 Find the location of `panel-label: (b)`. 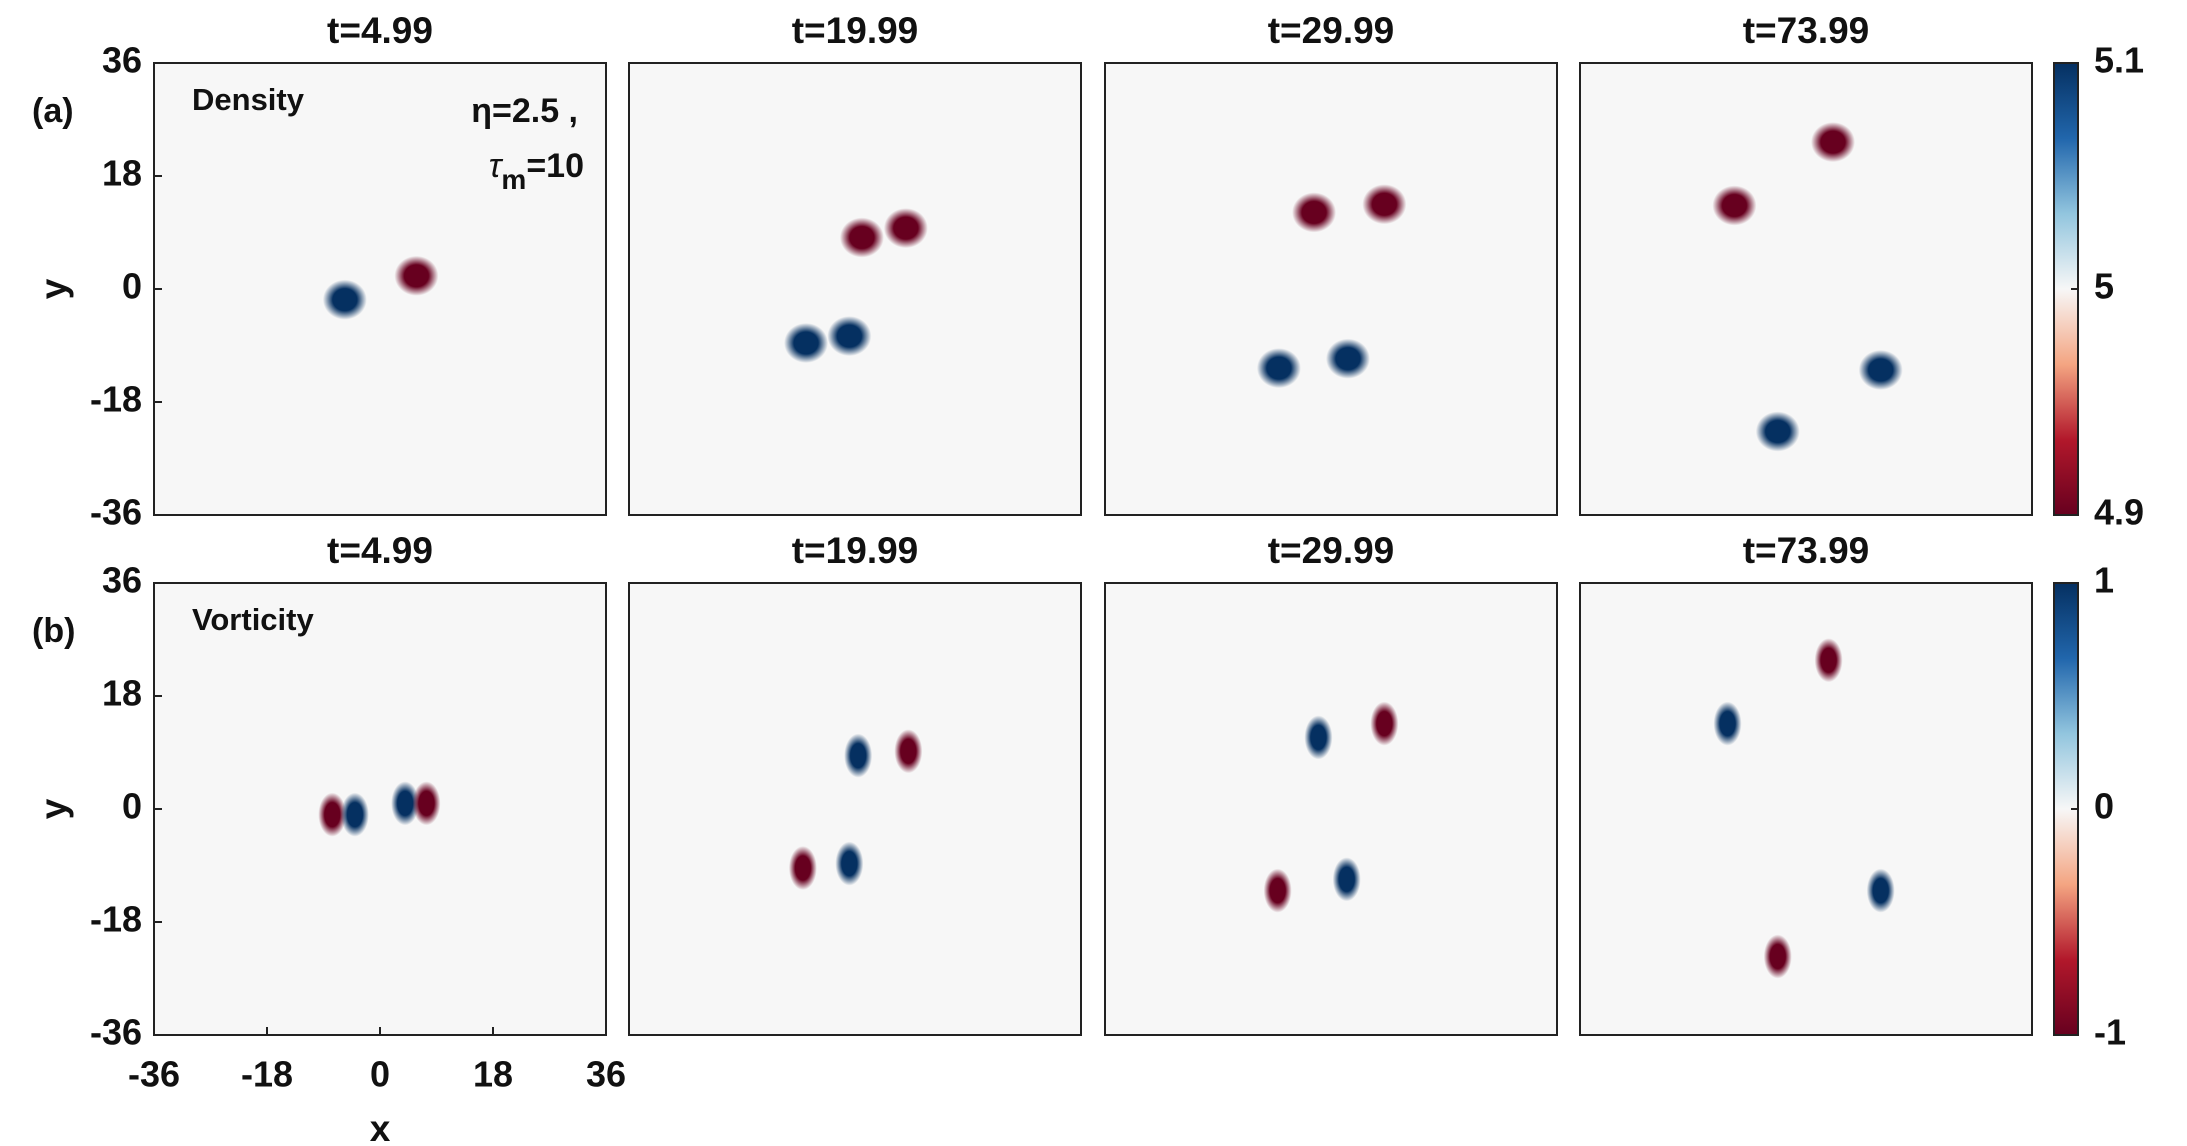

panel-label: (b) is located at coordinates (53, 631).